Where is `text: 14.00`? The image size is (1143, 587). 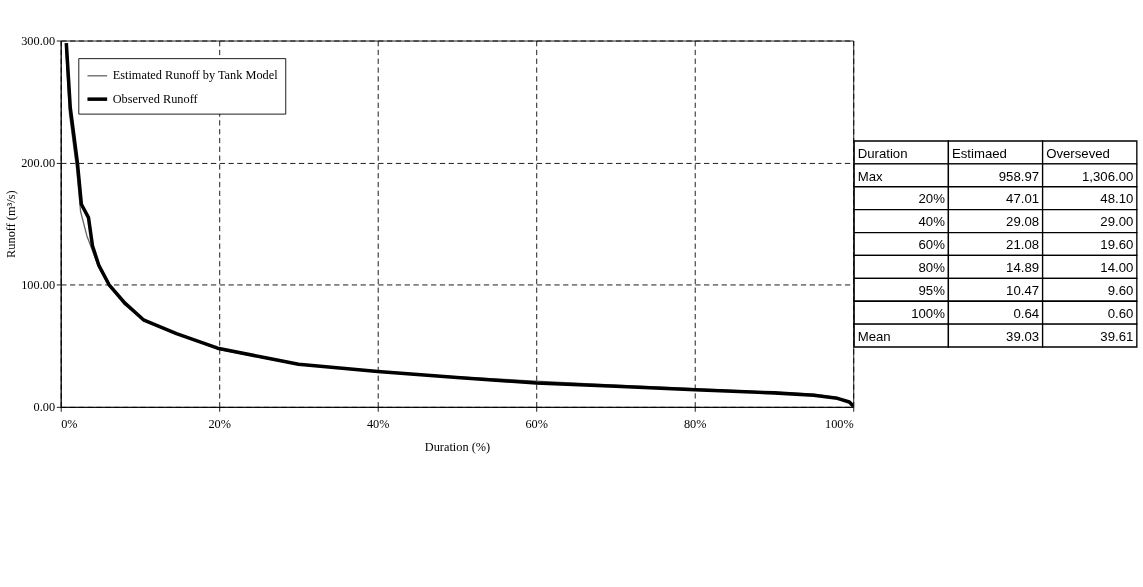 text: 14.00 is located at coordinates (1117, 268).